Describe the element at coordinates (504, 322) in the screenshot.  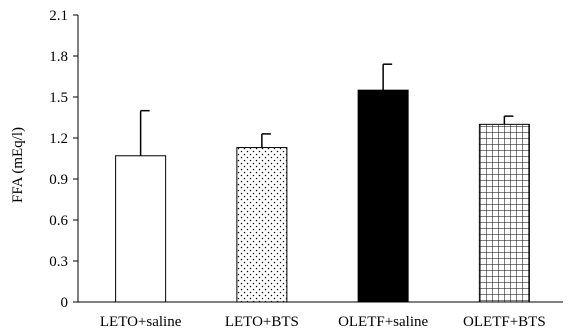
I see `x-tick-label: OLETF+BTS` at that location.